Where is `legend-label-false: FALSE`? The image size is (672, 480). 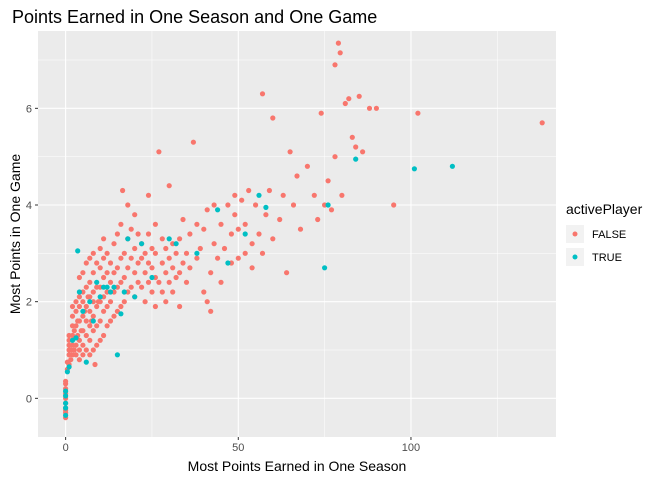 legend-label-false: FALSE is located at coordinates (609, 235).